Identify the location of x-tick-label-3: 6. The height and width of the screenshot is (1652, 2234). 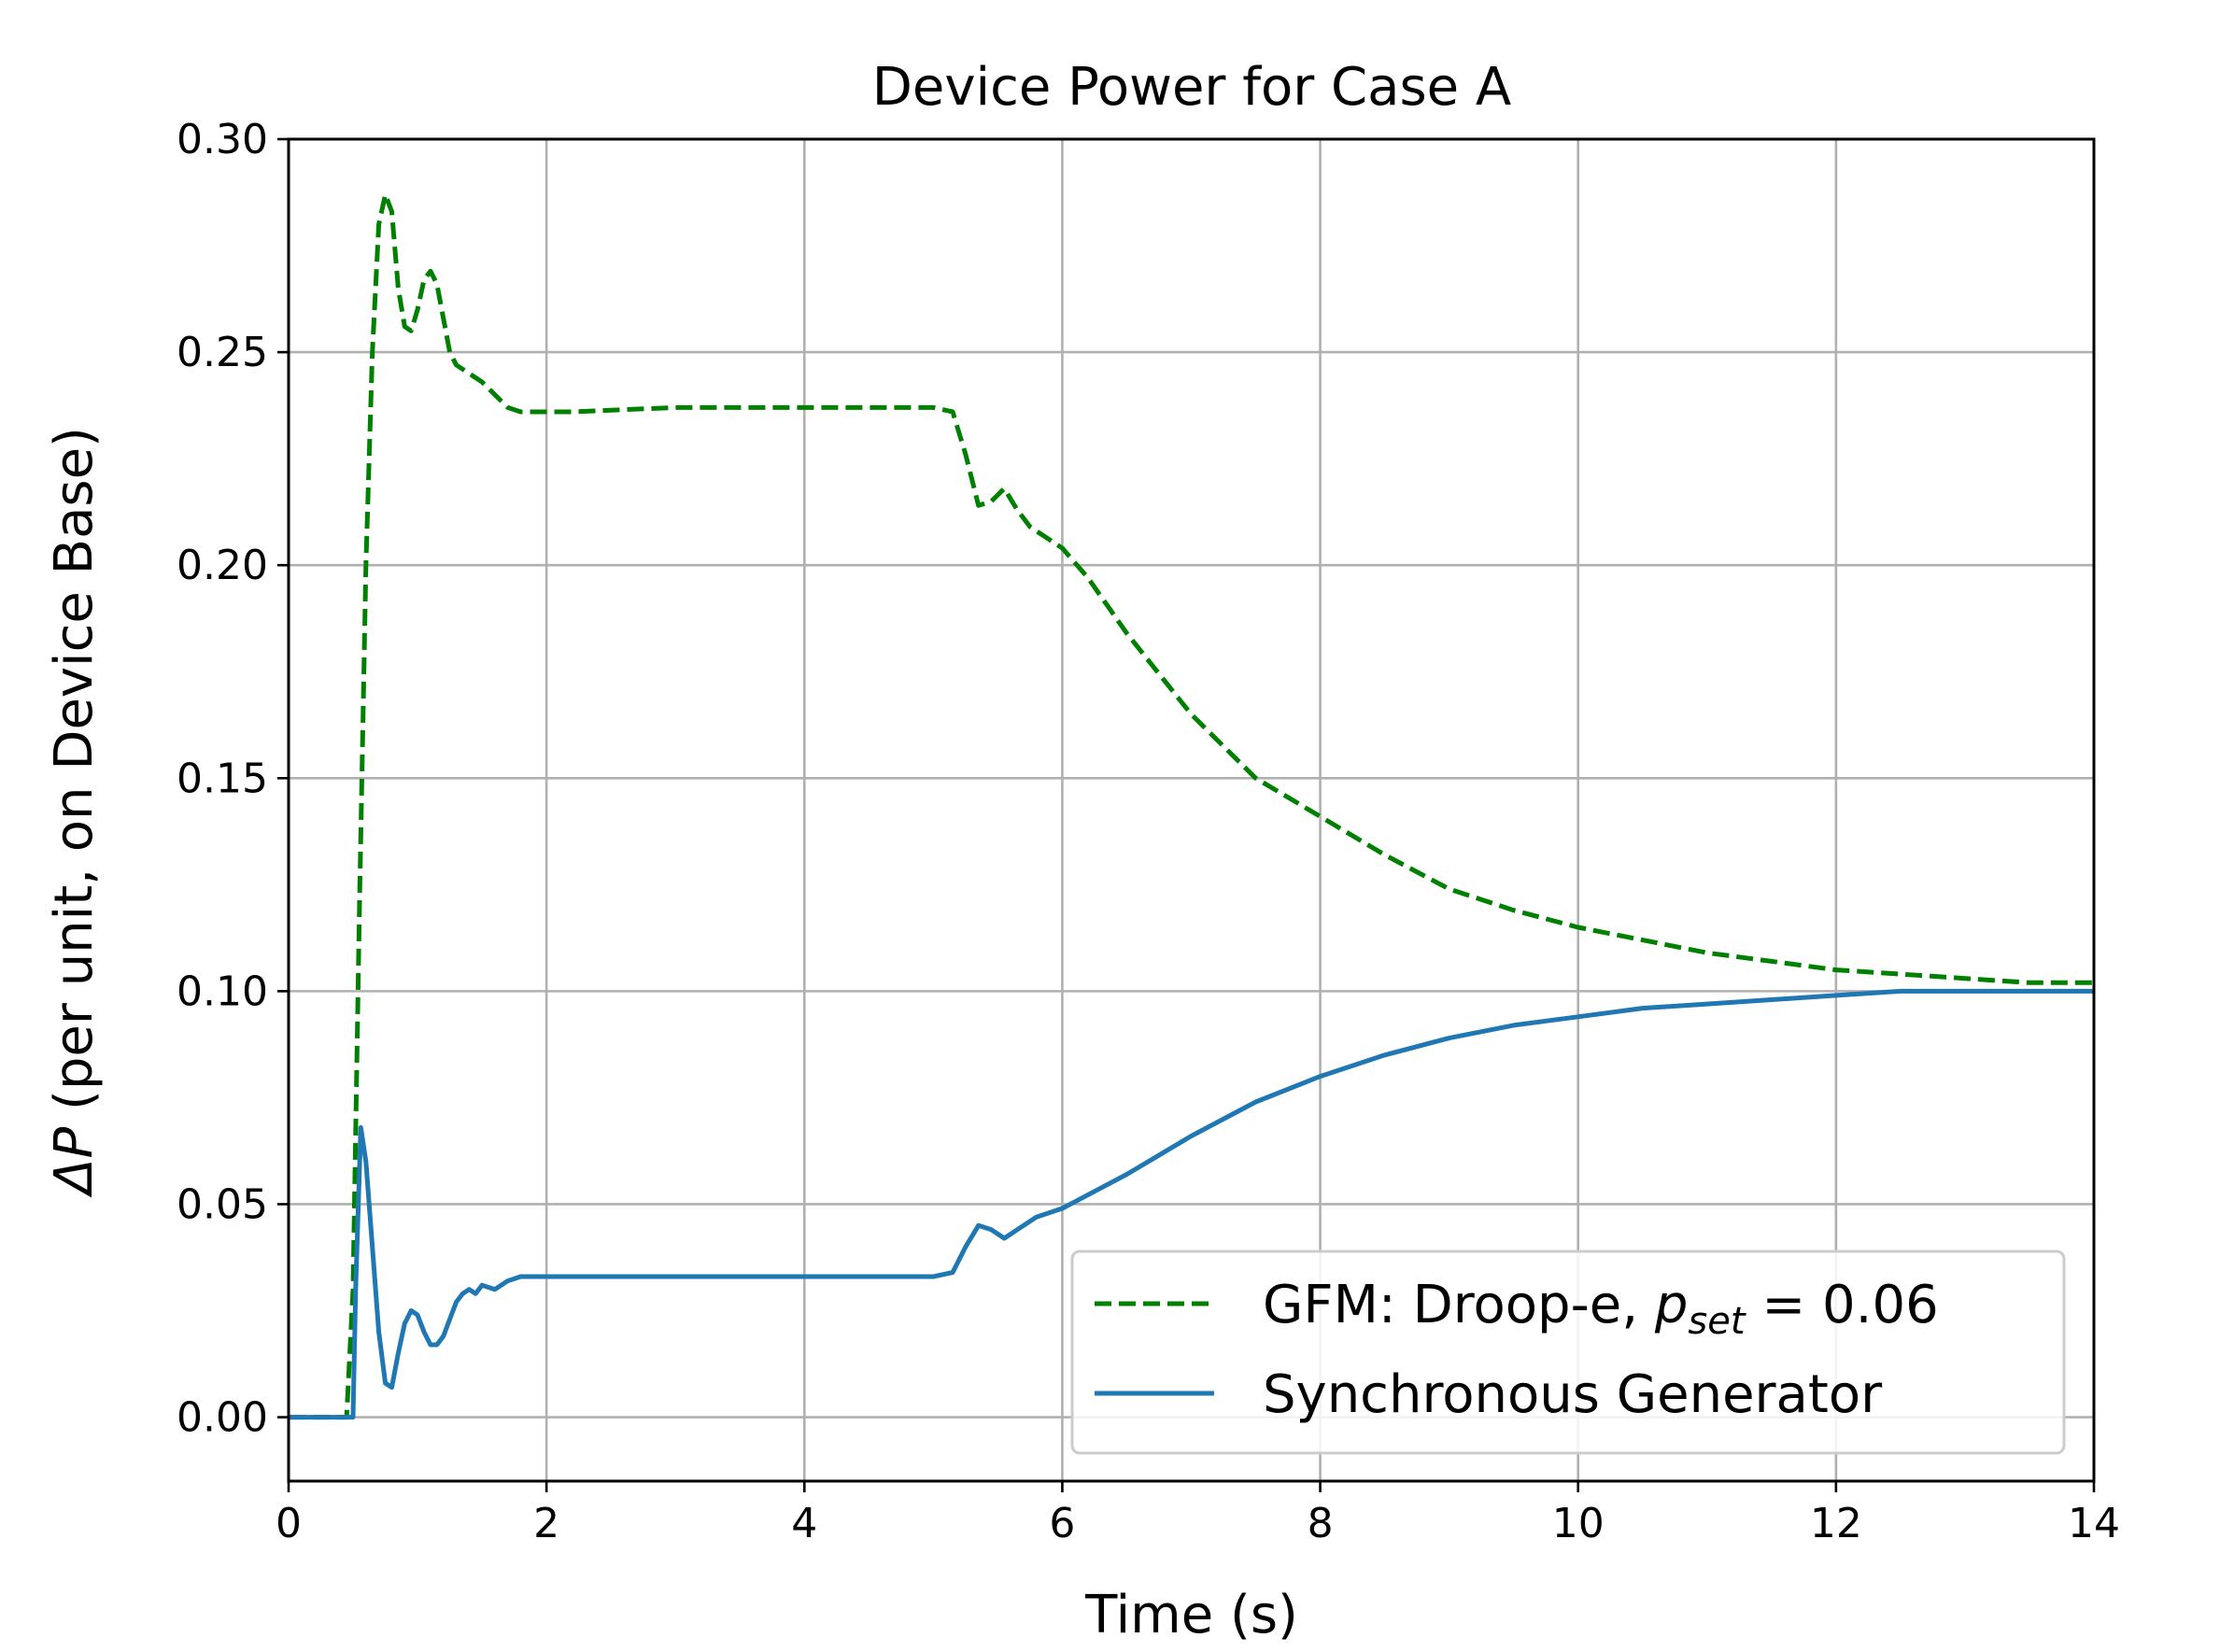
(1062, 1523).